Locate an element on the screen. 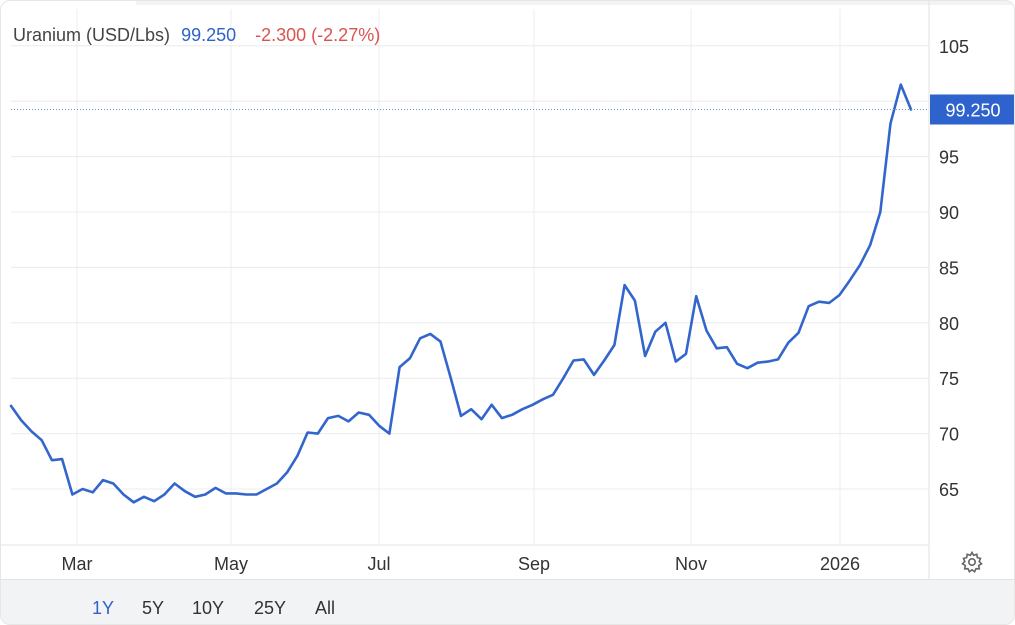 Image resolution: width=1015 pixels, height=625 pixels. range-all-button: All is located at coordinates (325, 608).